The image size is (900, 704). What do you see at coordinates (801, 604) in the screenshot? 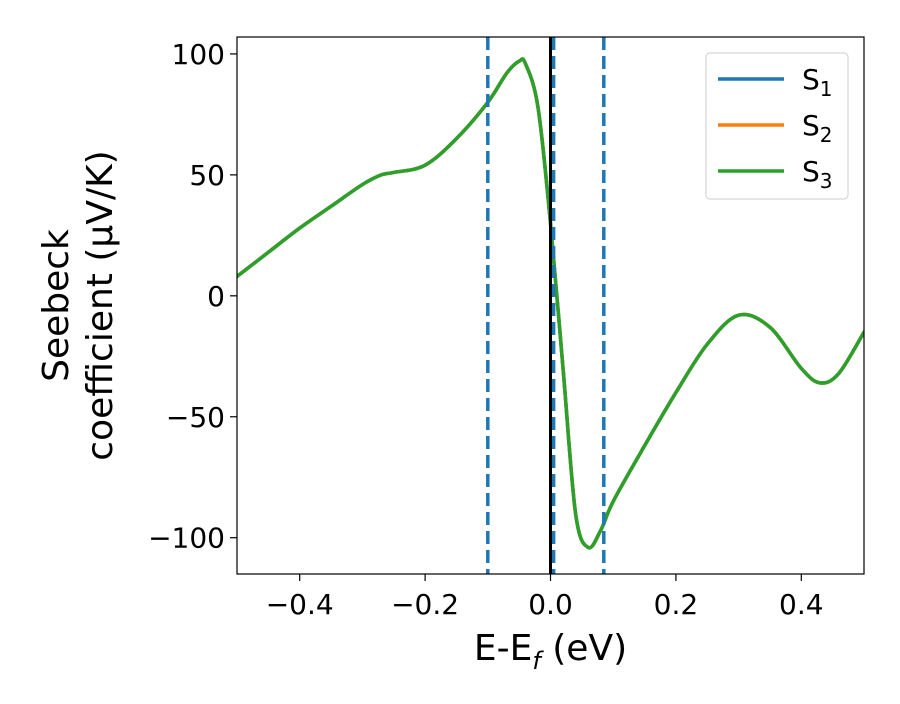
I see `x-tick-label: 0.4` at bounding box center [801, 604].